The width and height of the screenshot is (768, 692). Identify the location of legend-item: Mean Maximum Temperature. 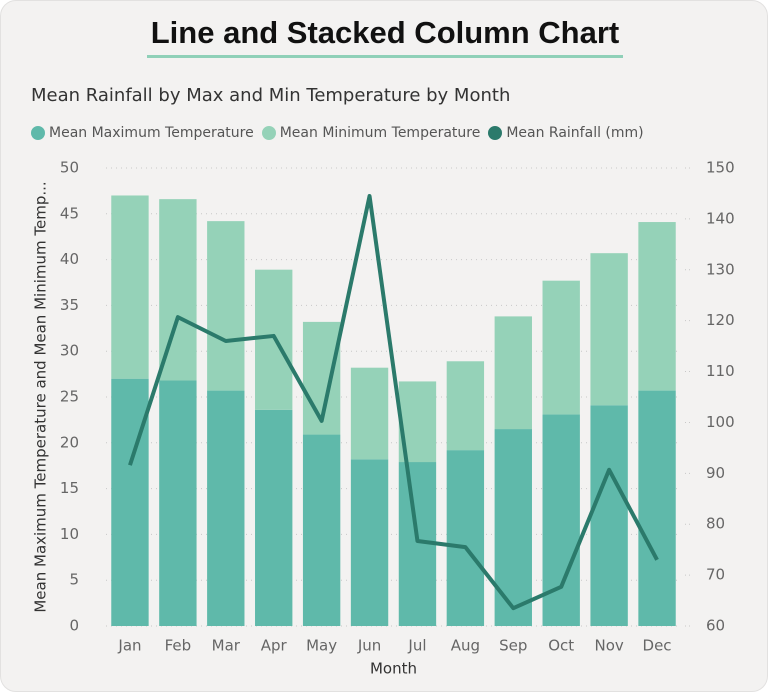
(142, 133).